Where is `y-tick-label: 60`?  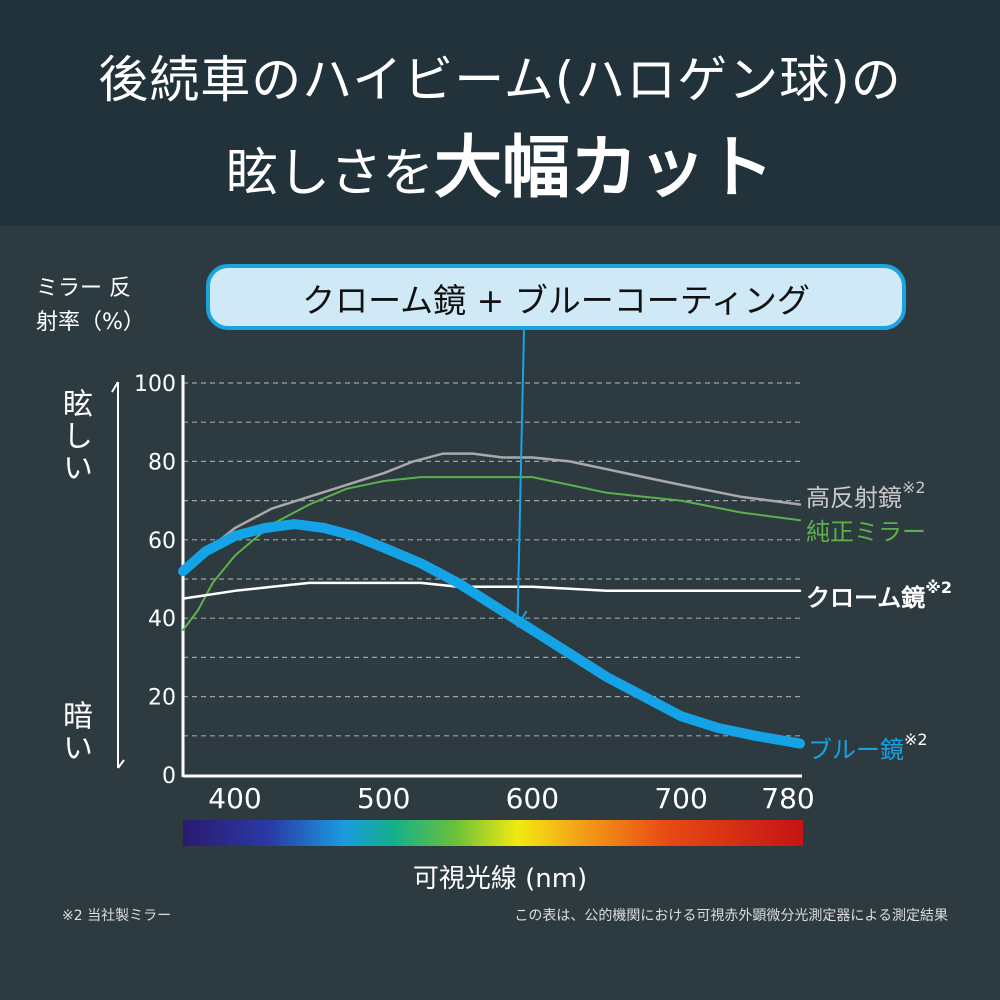
y-tick-label: 60 is located at coordinates (162, 541).